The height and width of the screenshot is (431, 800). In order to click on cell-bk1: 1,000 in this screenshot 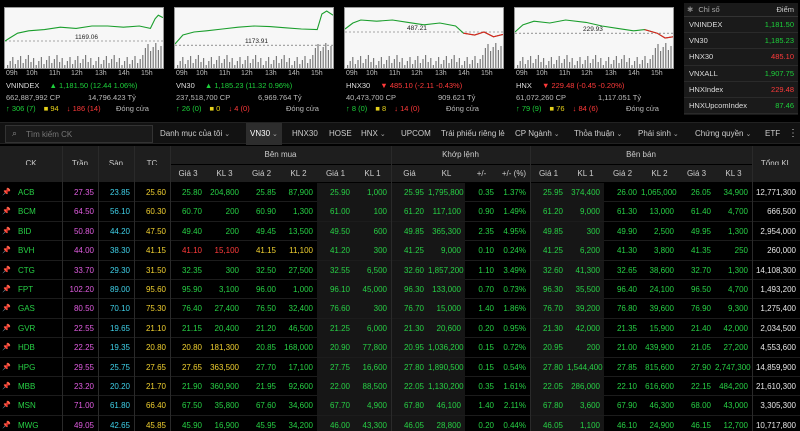, I will do `click(372, 192)`.